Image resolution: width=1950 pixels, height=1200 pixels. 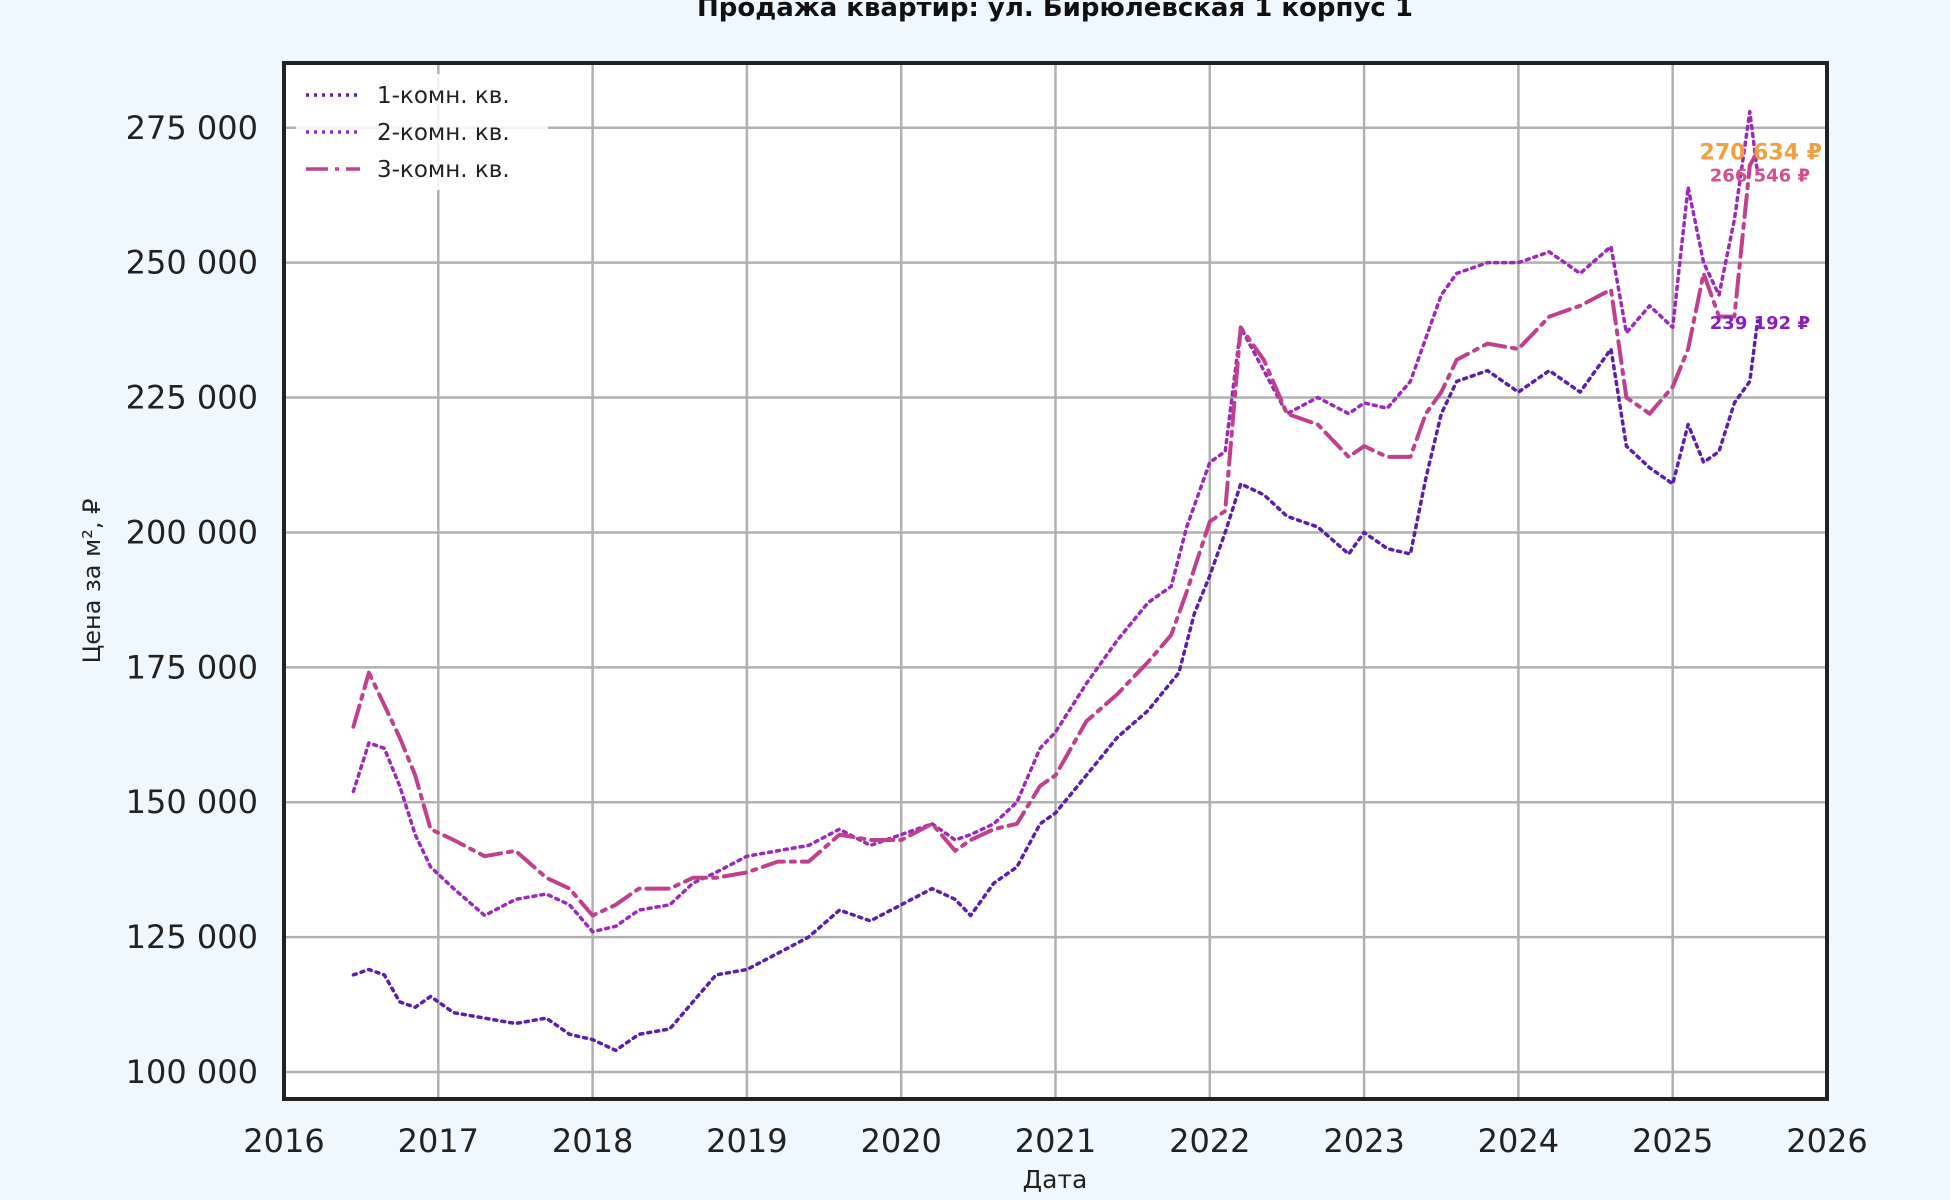 What do you see at coordinates (443, 133) in the screenshot?
I see `legend-label: 2-комн. кв.` at bounding box center [443, 133].